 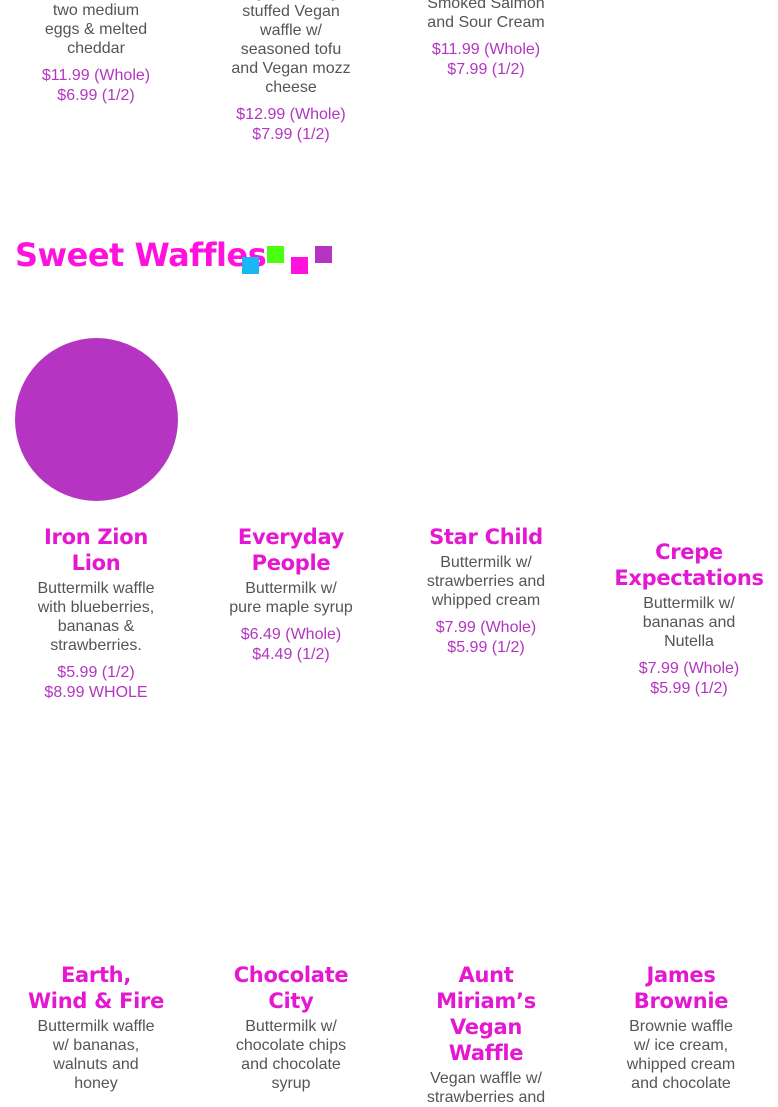 What do you see at coordinates (96, 975) in the screenshot?
I see `item-name-line: Earth,` at bounding box center [96, 975].